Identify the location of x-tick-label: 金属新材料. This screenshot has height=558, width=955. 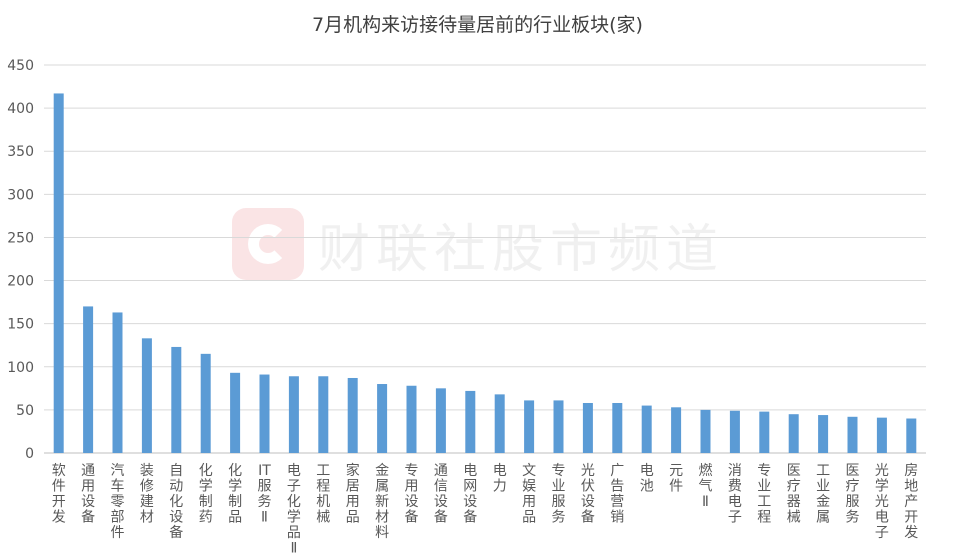
(382, 502).